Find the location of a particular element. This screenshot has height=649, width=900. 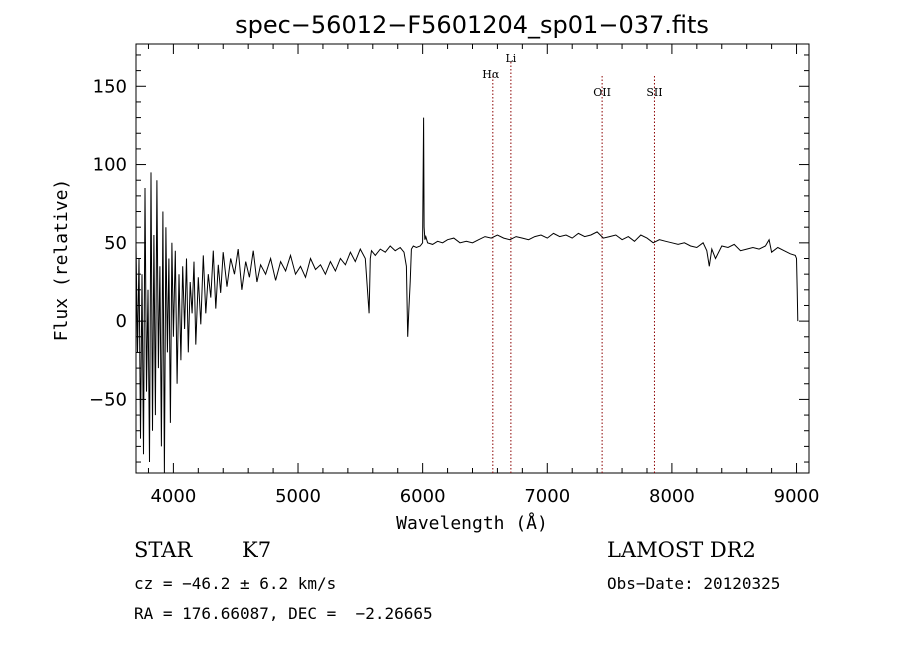

y-tick-label-3: 100 is located at coordinates (110, 165).